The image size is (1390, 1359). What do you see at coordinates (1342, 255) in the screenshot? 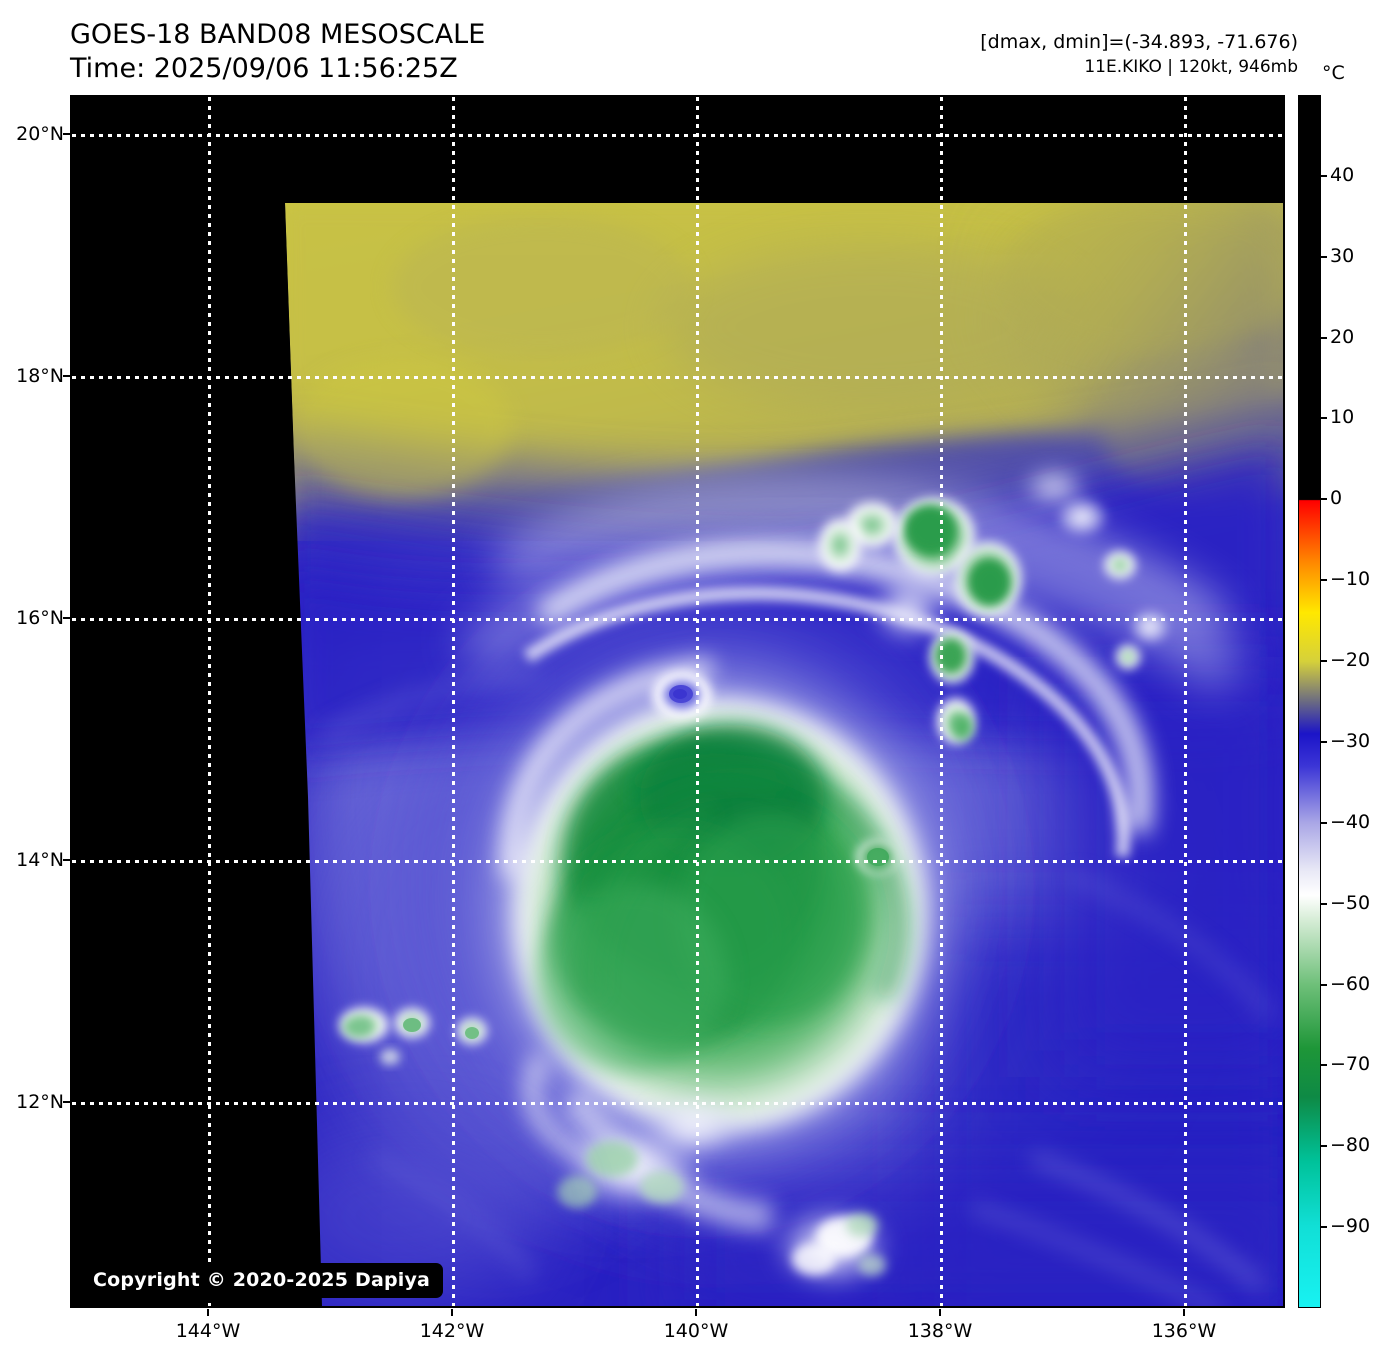
I see `colorbar-tick-label: 30` at bounding box center [1342, 255].